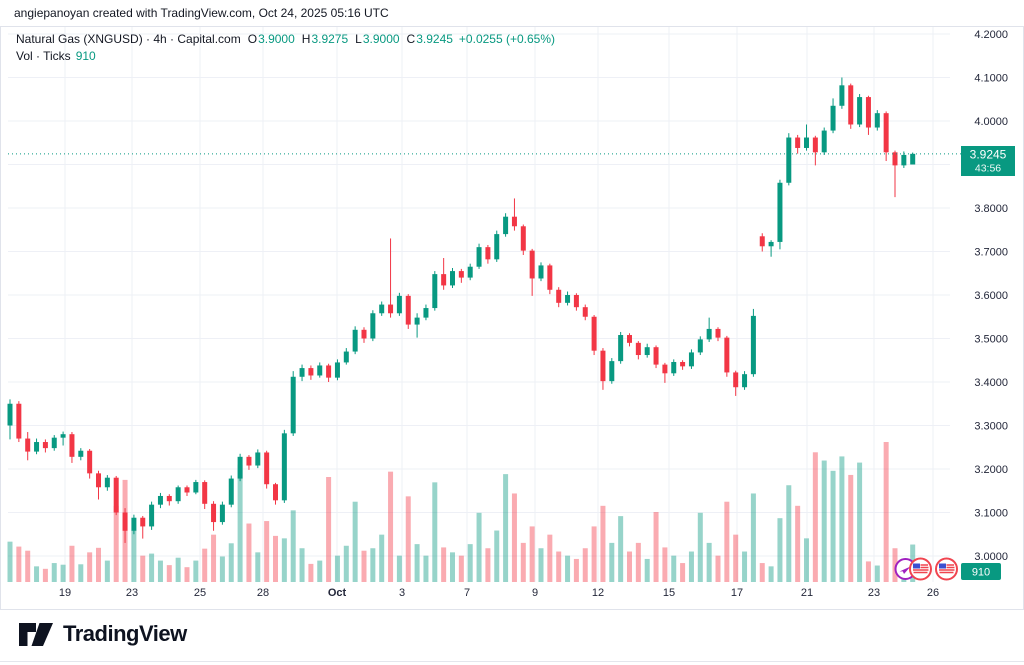  I want to click on time-axis-label: 19, so click(65, 593).